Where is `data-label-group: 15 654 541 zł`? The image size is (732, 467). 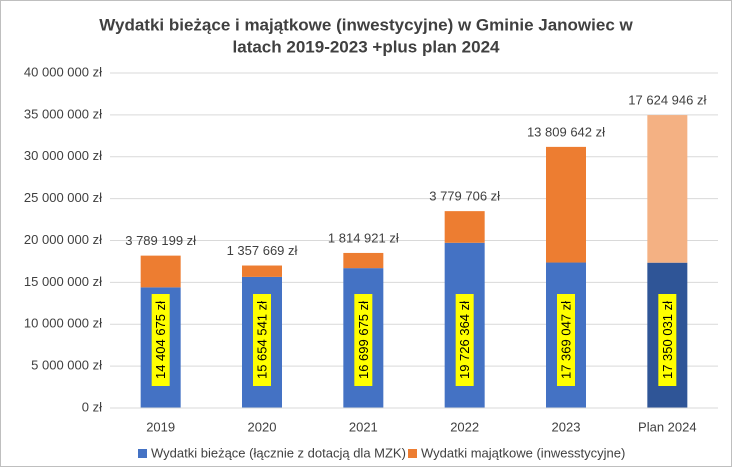 data-label-group: 15 654 541 zł is located at coordinates (262, 340).